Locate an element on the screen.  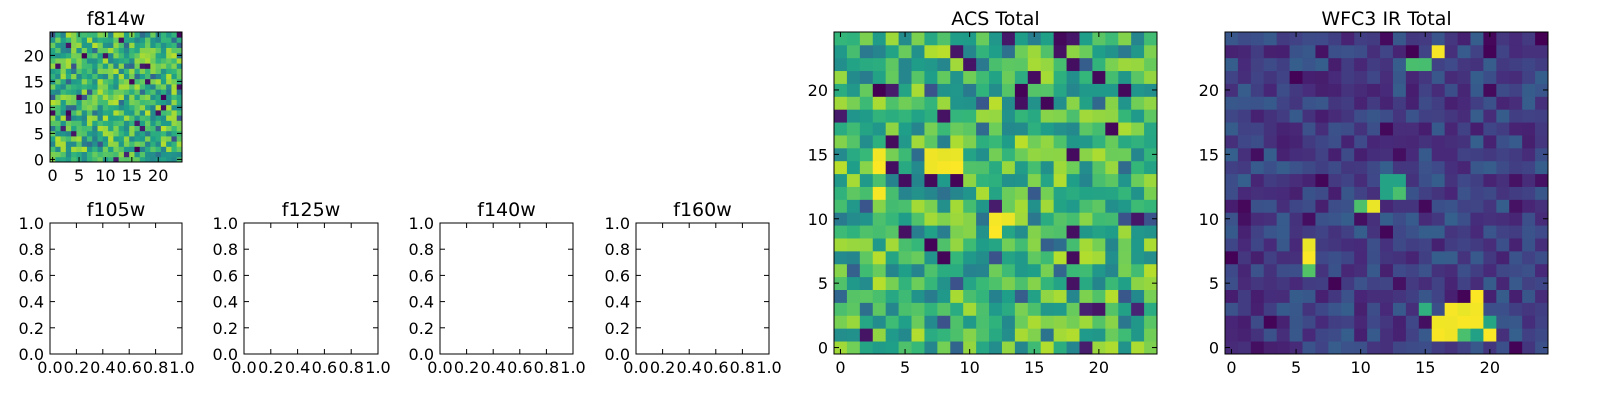
x-tick-label: 1.0 is located at coordinates (377, 367).